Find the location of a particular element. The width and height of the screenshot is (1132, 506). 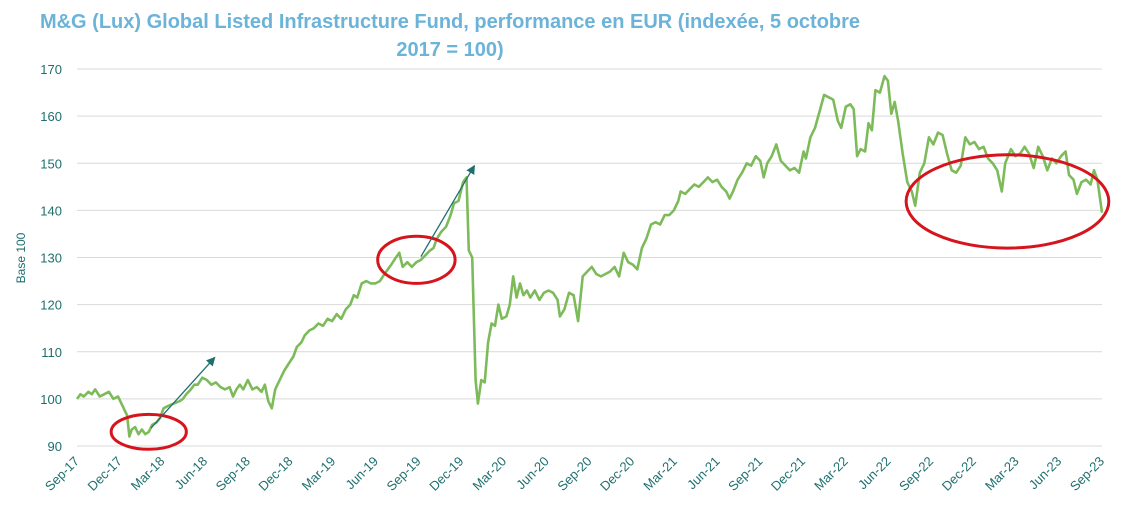

x-tick-label: Jun-23 is located at coordinates (1045, 473).